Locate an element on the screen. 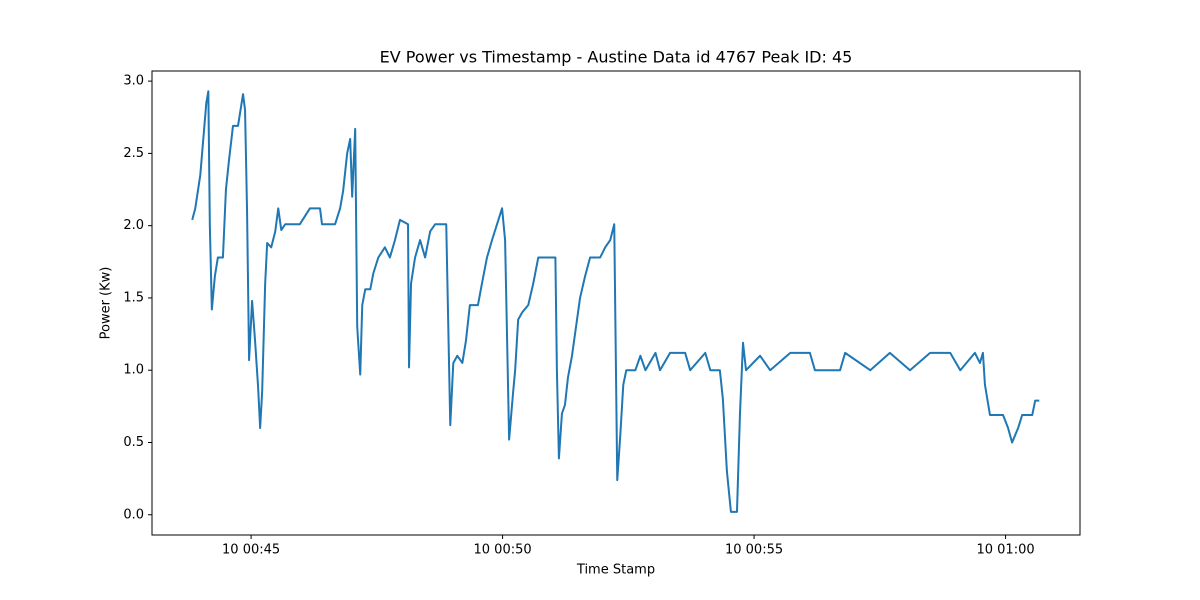 This screenshot has height=600, width=1200. x-axis-label: Time Stamp is located at coordinates (615, 570).